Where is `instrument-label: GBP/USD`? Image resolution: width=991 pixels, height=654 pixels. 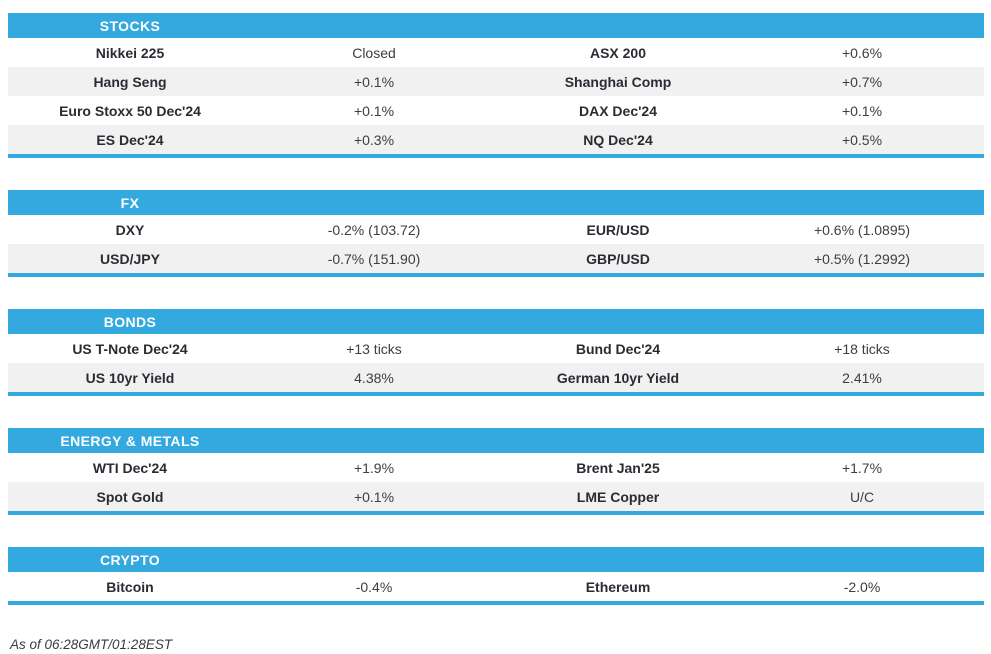
instrument-label: GBP/USD is located at coordinates (618, 258).